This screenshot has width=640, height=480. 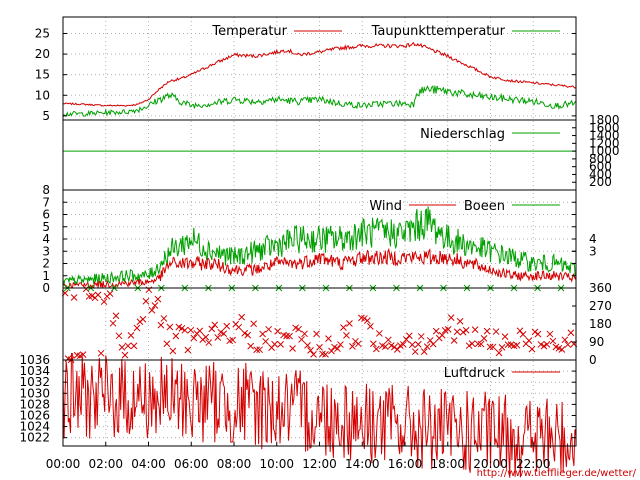 I want to click on x-tick-label: 08:00, so click(x=234, y=464).